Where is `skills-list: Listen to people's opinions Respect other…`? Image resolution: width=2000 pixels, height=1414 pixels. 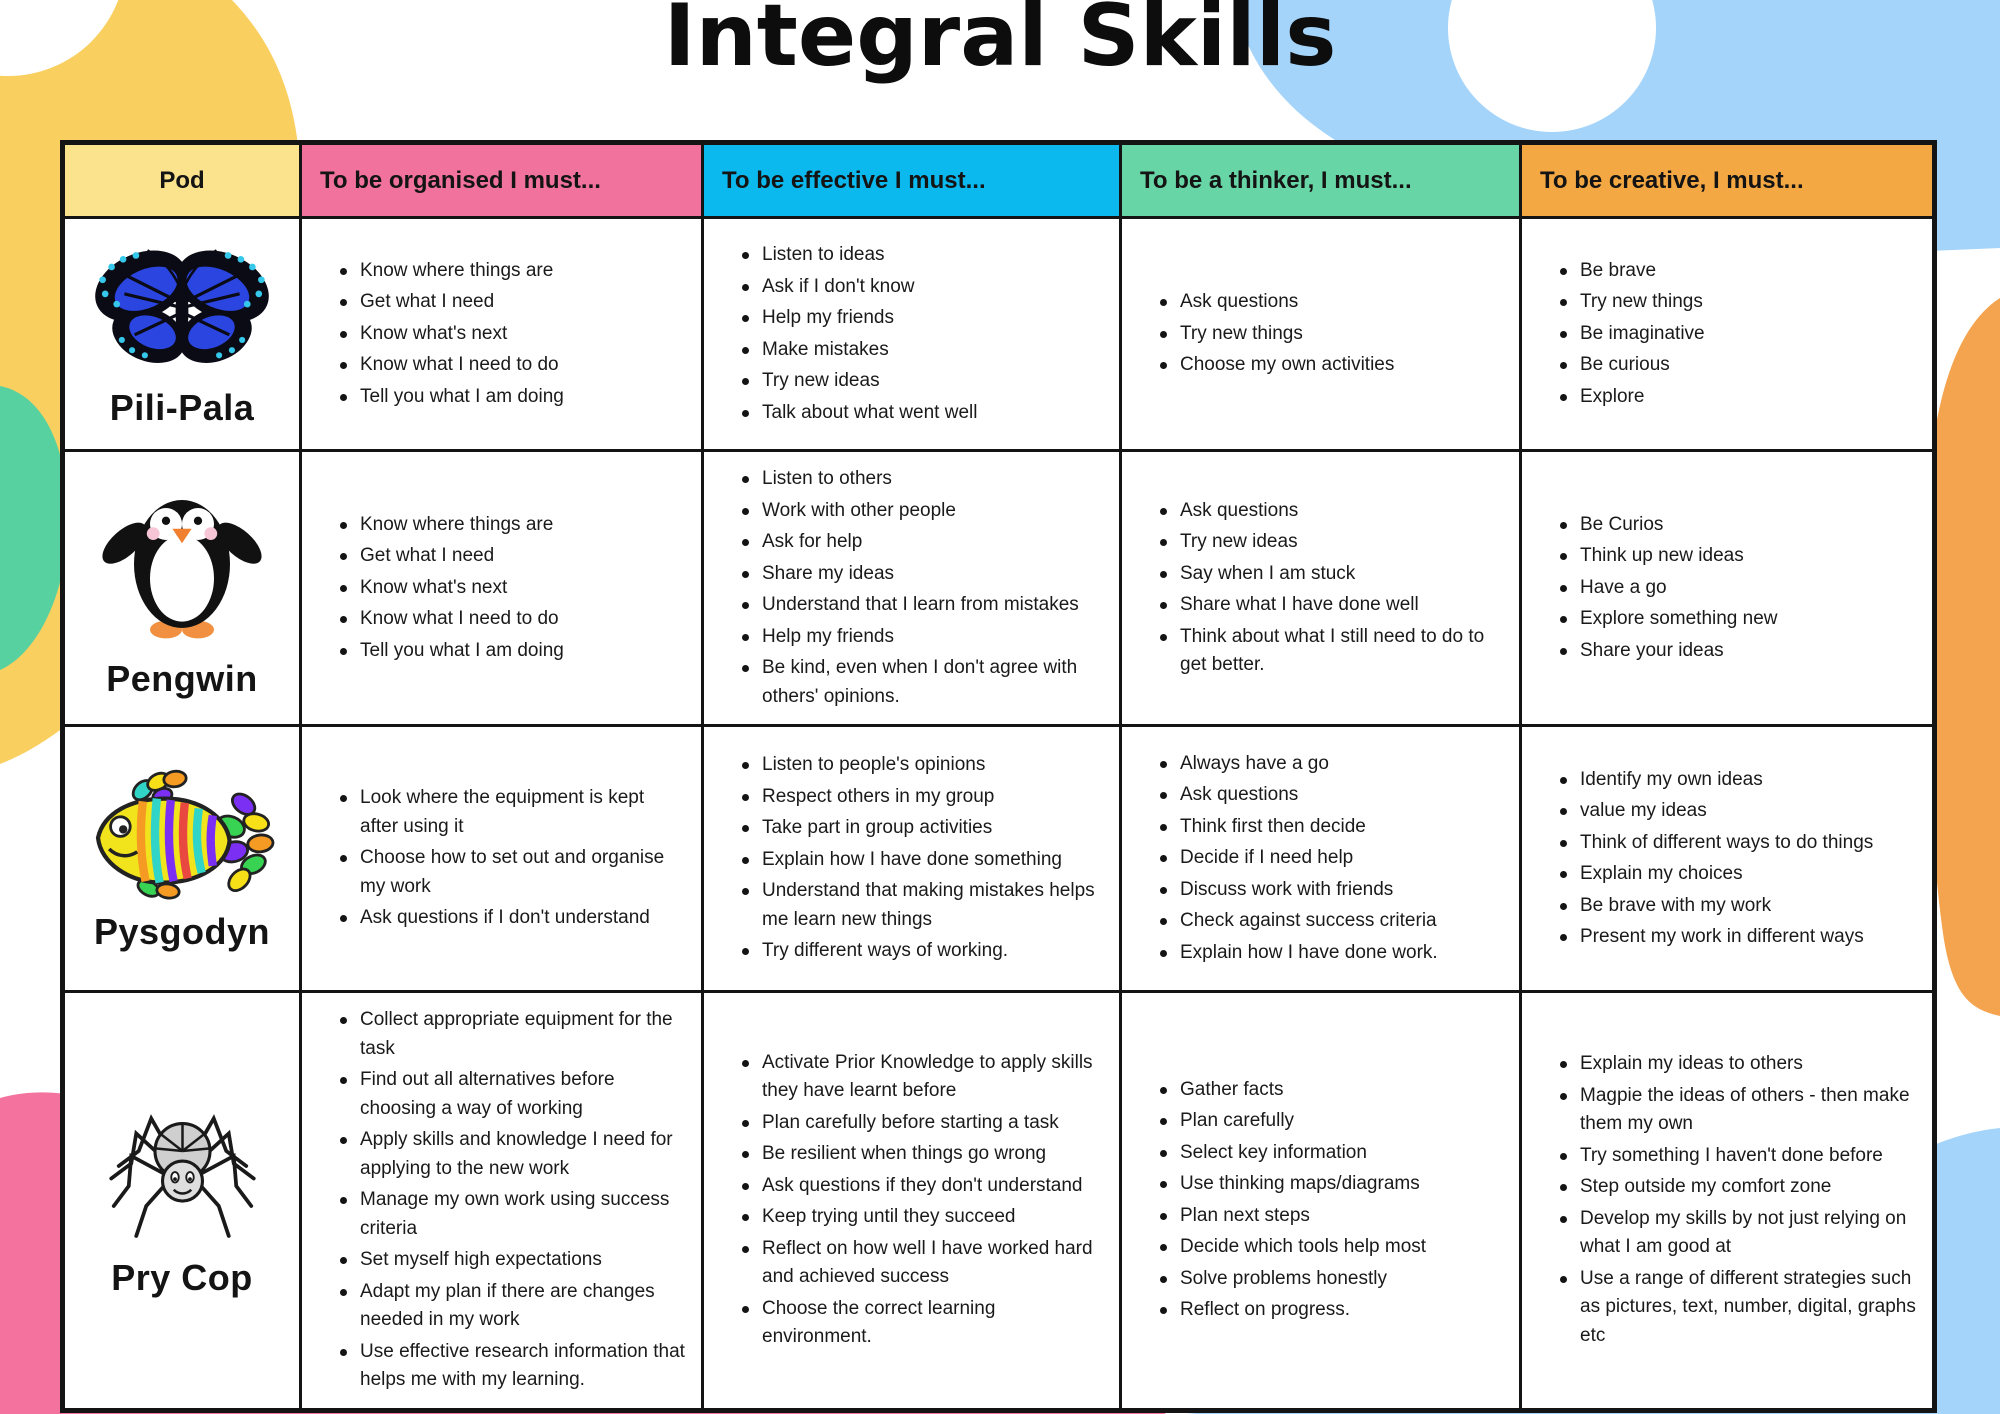
skills-list: Listen to people's opinions Respect other… is located at coordinates (912, 858).